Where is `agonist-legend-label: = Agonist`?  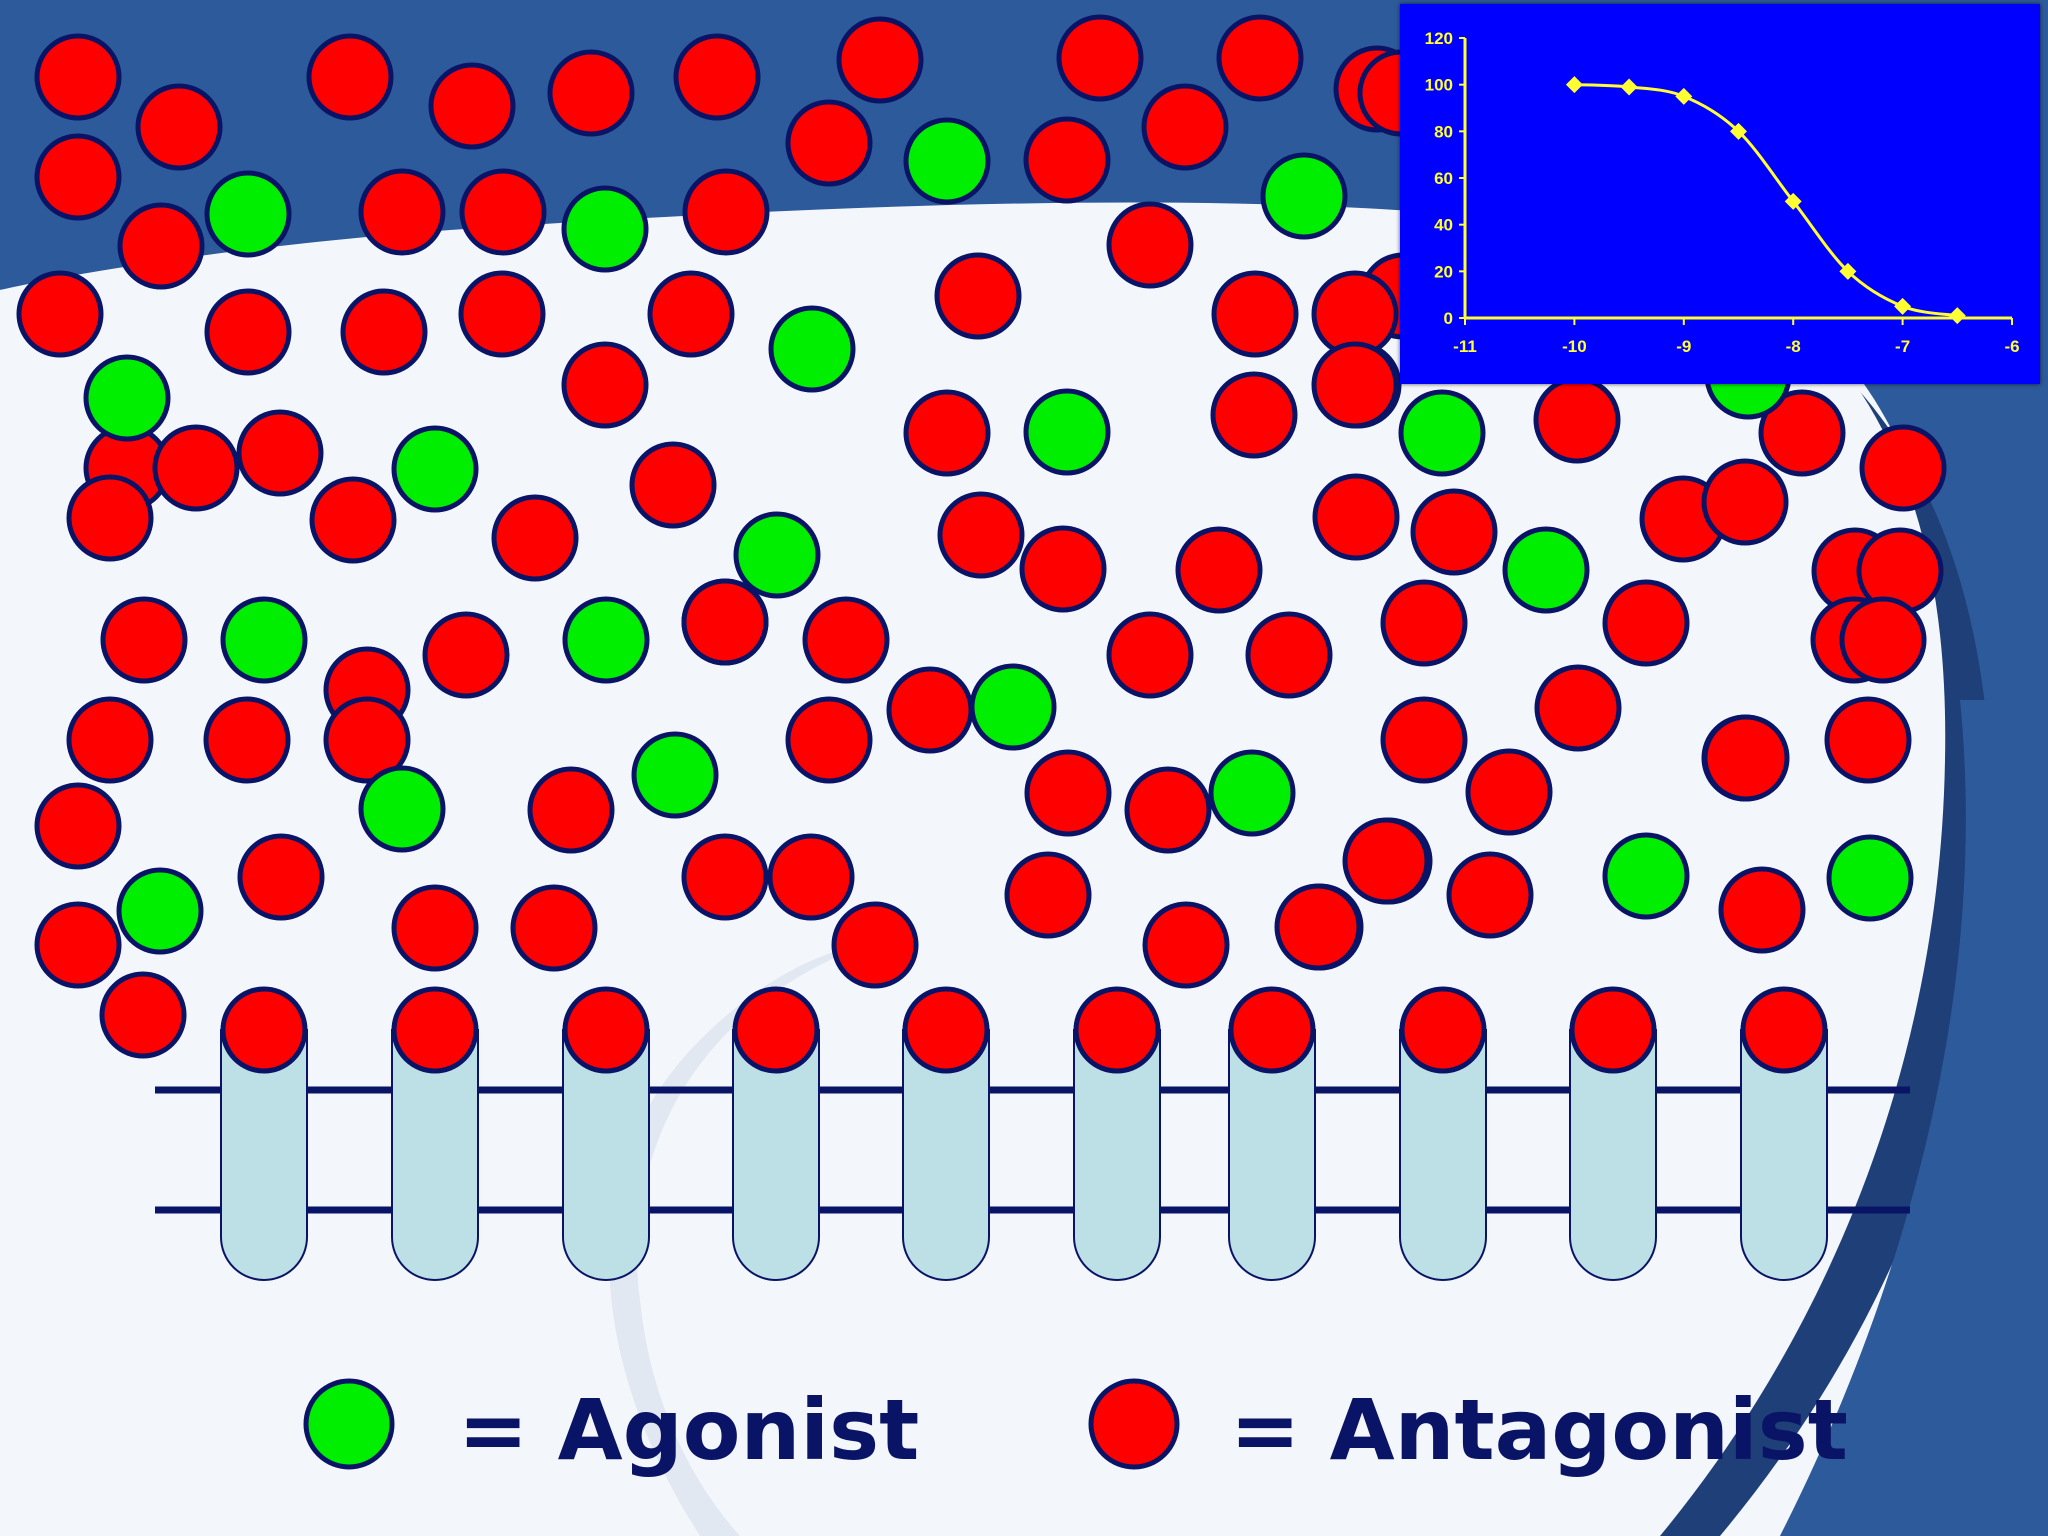
agonist-legend-label: = Agonist is located at coordinates (689, 1430).